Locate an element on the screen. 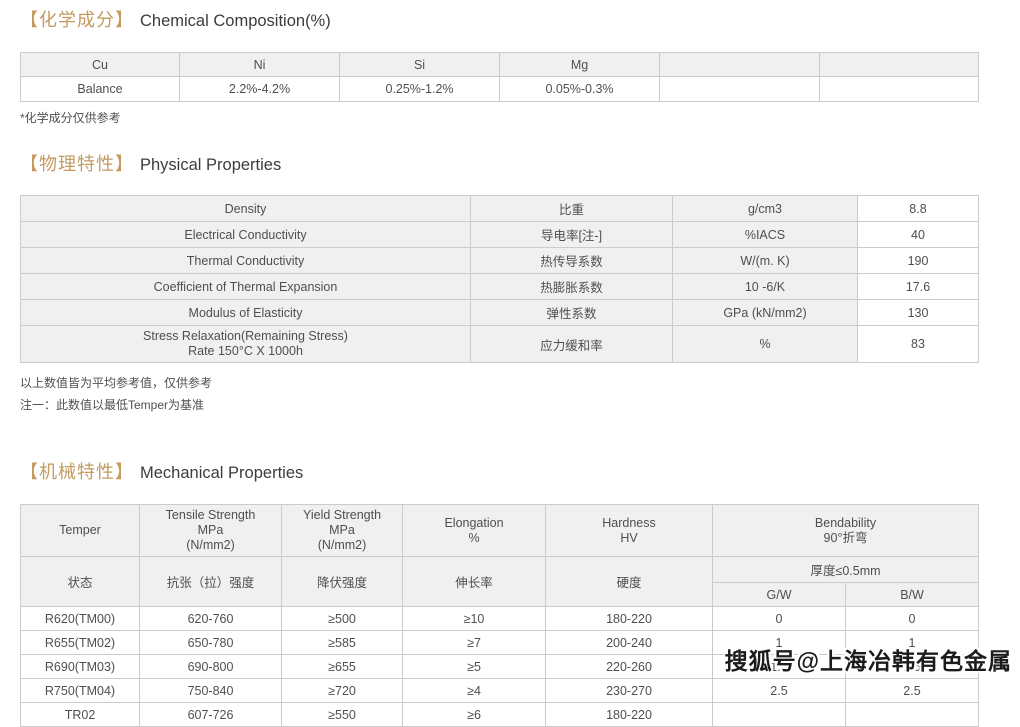 Image resolution: width=1020 pixels, height=727 pixels. mech-header-hardness-zh: 硬度 is located at coordinates (629, 581).